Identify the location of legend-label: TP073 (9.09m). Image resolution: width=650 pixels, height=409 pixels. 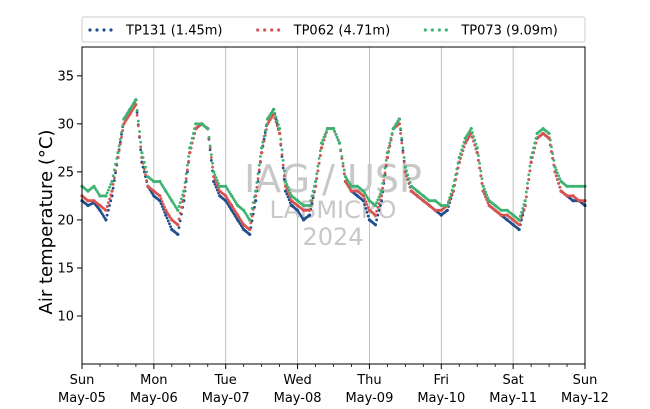
(508, 31).